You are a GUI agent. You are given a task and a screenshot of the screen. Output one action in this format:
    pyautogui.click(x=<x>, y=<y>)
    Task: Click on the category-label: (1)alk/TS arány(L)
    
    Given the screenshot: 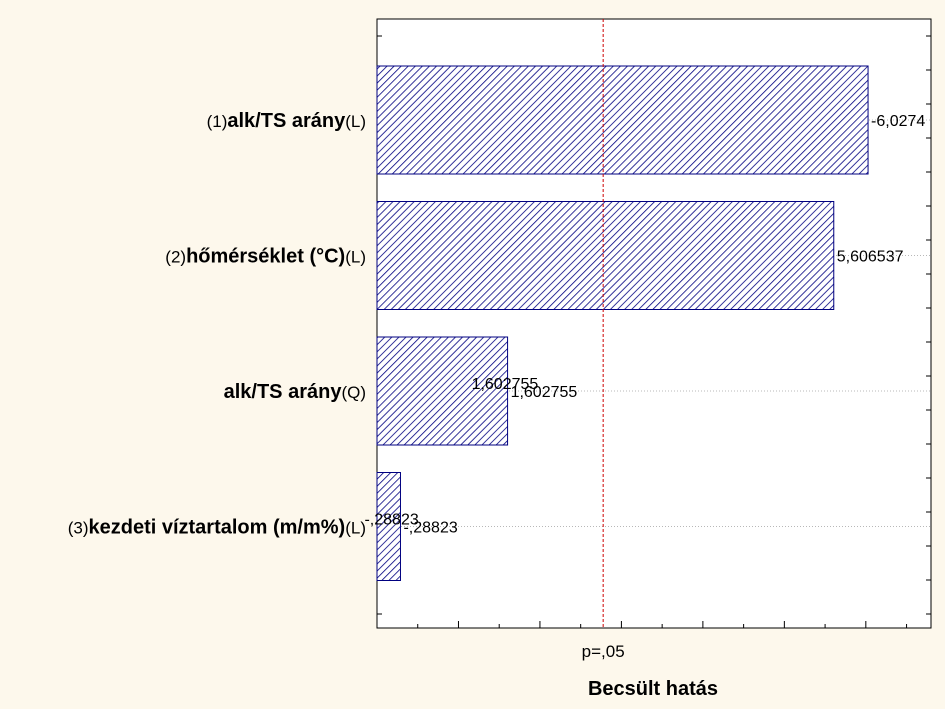 What is the action you would take?
    pyautogui.click(x=286, y=121)
    